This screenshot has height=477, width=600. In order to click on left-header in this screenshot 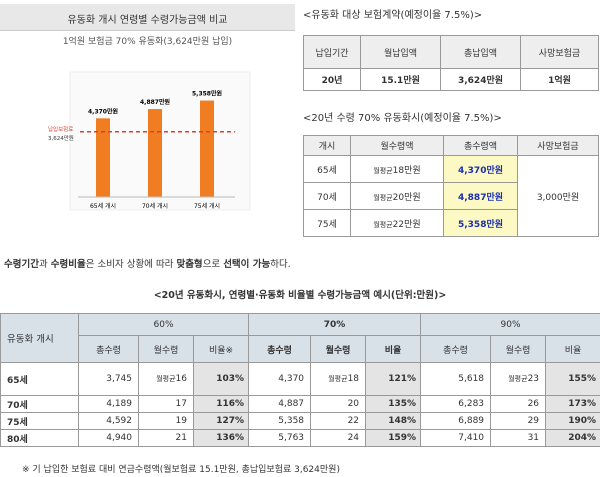, I will do `click(147, 17)`.